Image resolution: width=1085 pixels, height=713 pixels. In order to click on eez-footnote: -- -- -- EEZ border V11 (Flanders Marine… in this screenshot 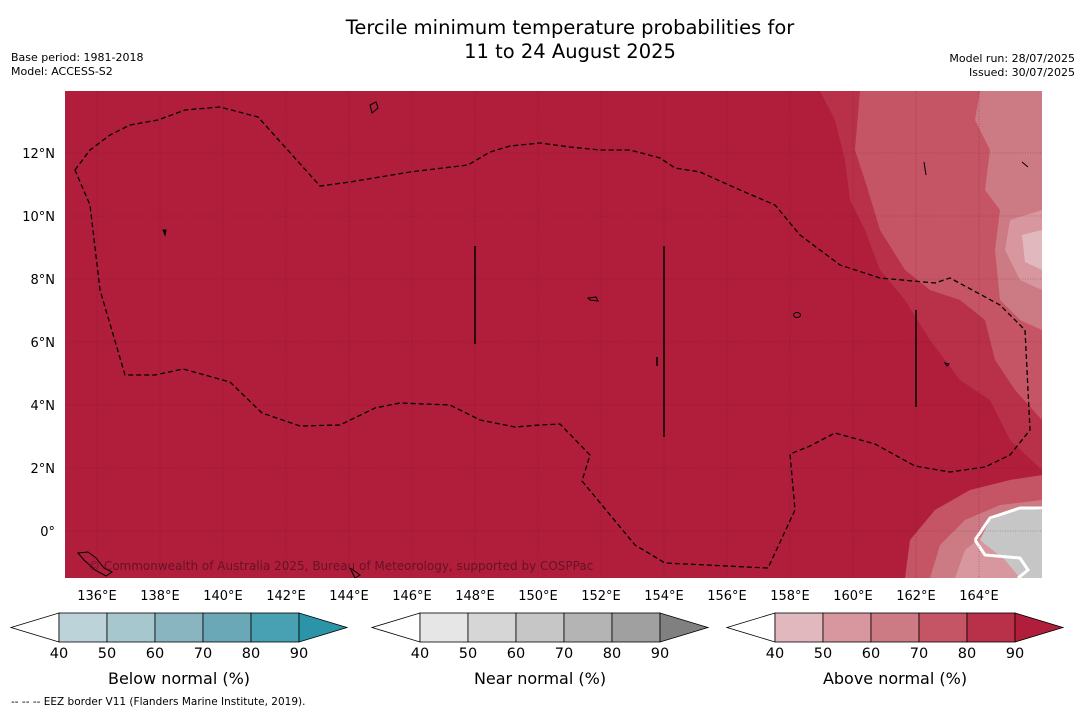, I will do `click(158, 702)`.